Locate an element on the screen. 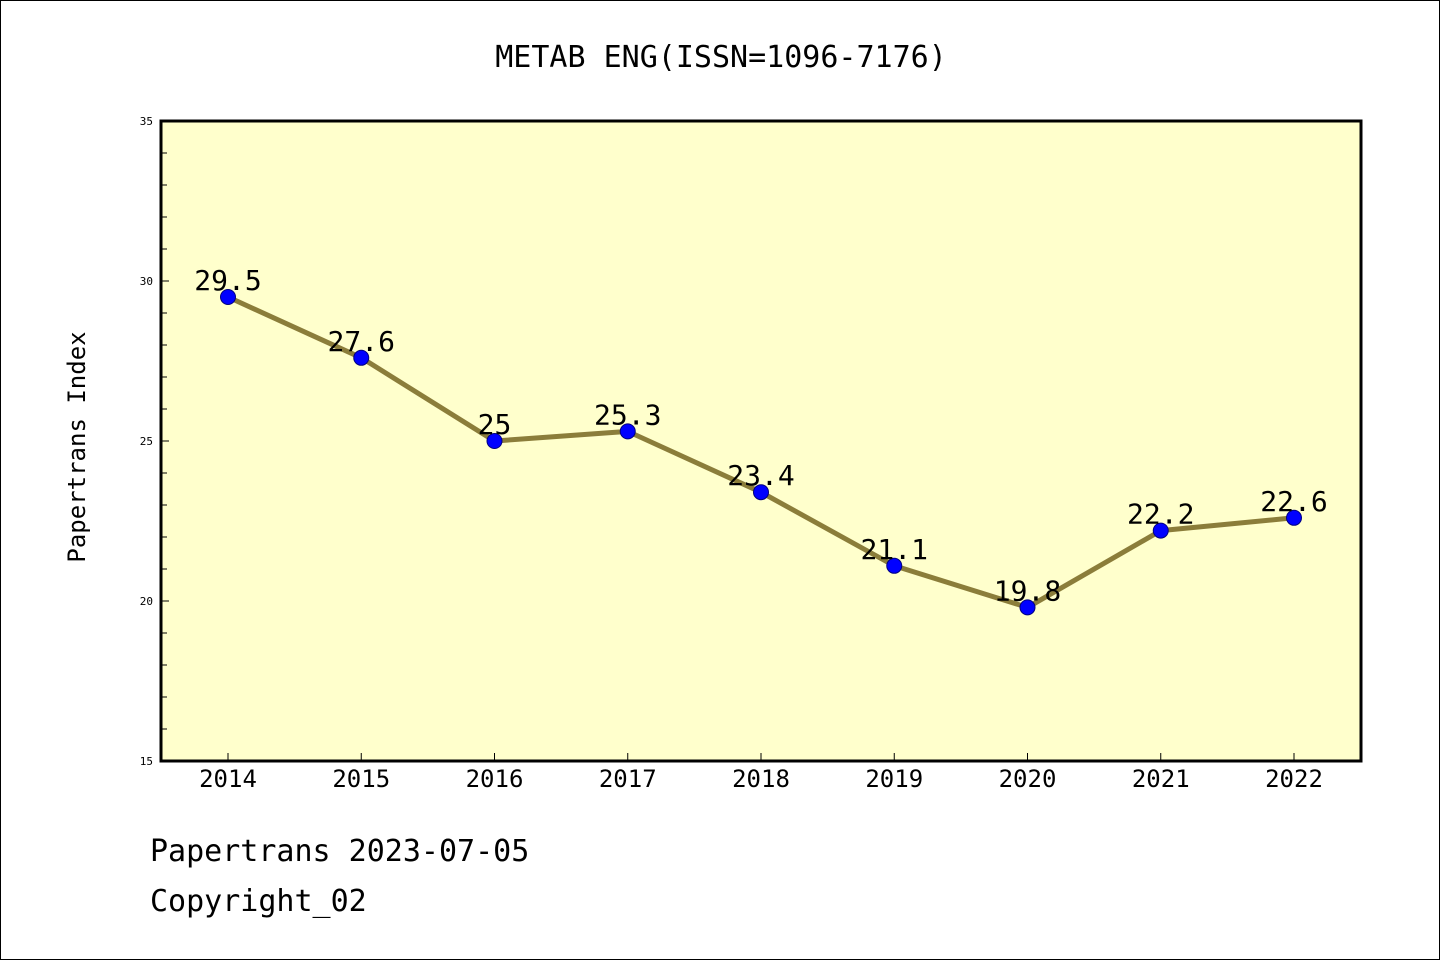 The height and width of the screenshot is (960, 1440). data-label: 25.3 is located at coordinates (627, 414).